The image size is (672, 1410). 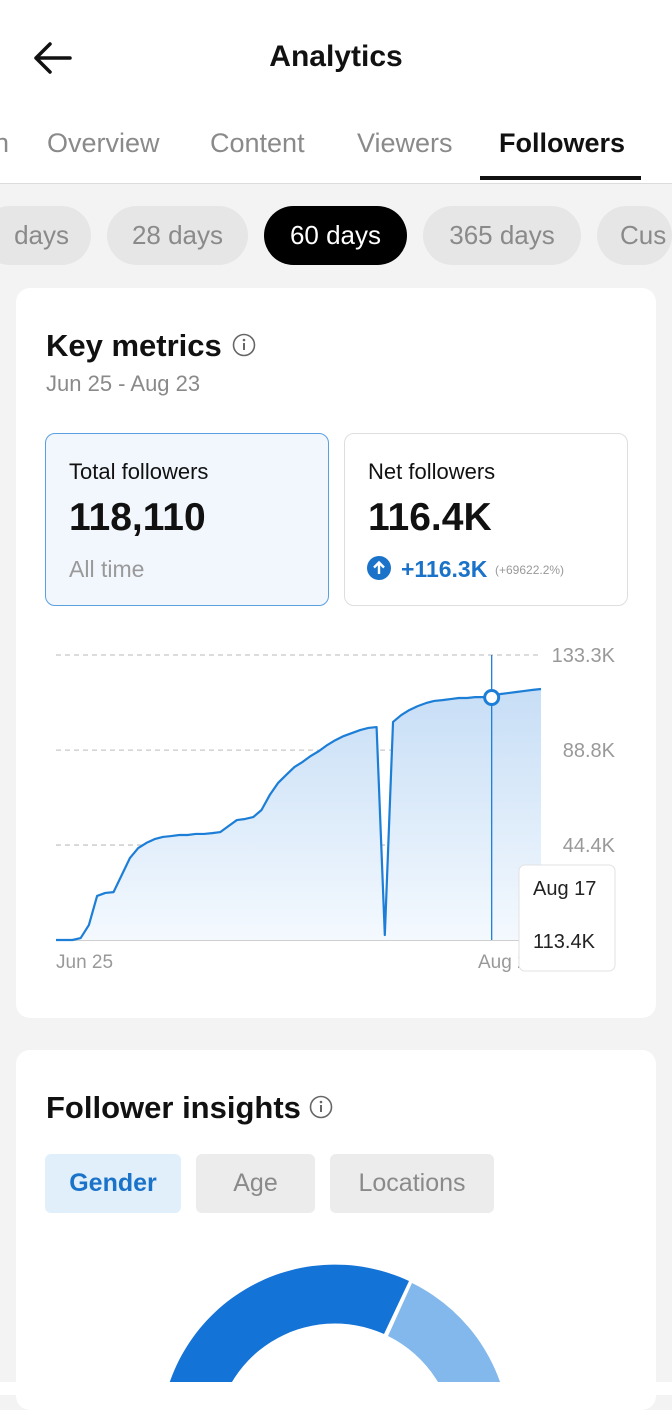 I want to click on metric-label: Net followers, so click(x=432, y=471).